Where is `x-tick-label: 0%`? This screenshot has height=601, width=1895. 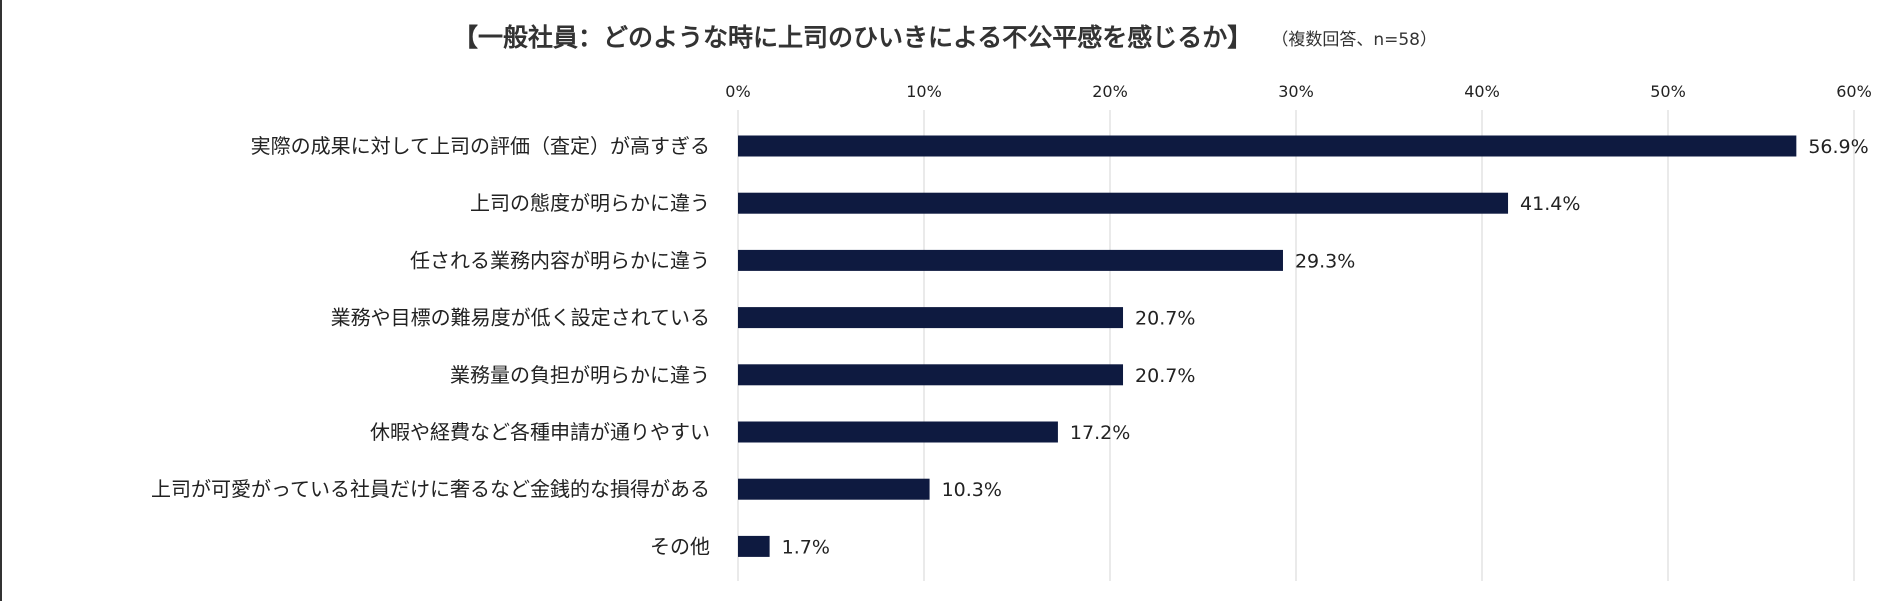
x-tick-label: 0% is located at coordinates (737, 91).